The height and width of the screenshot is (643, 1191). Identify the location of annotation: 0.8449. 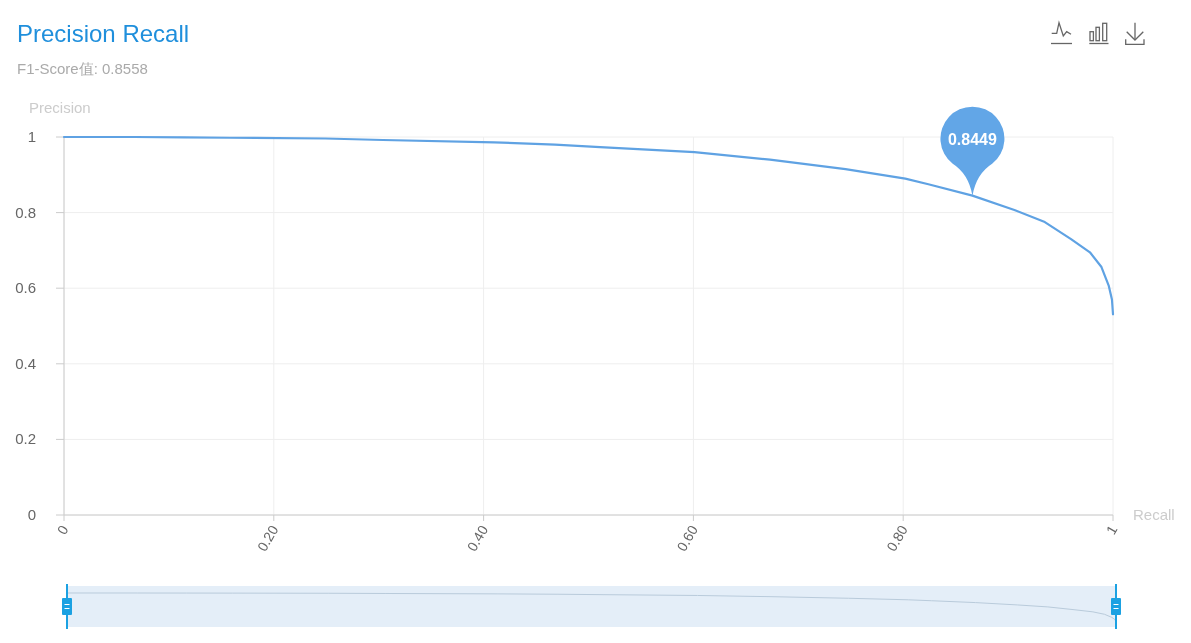
(972, 139).